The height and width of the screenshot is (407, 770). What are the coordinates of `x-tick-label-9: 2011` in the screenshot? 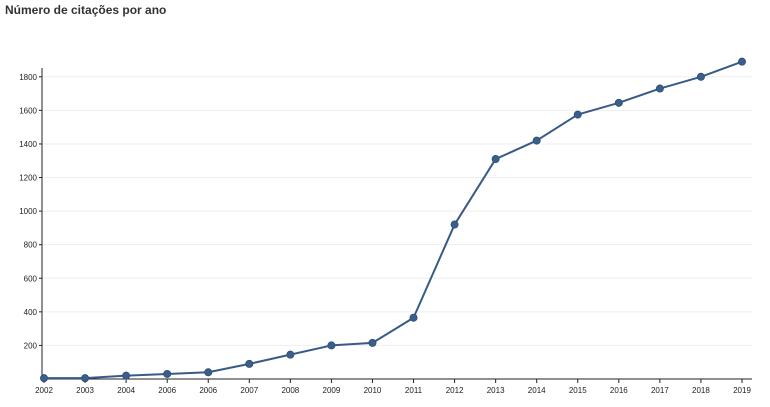 It's located at (414, 390).